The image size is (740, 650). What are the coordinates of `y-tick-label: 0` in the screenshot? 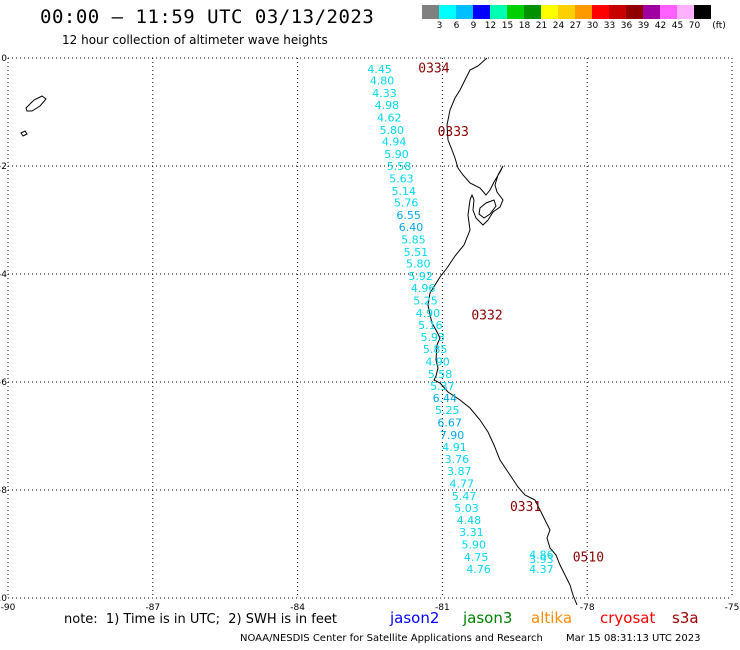 It's located at (4, 59).